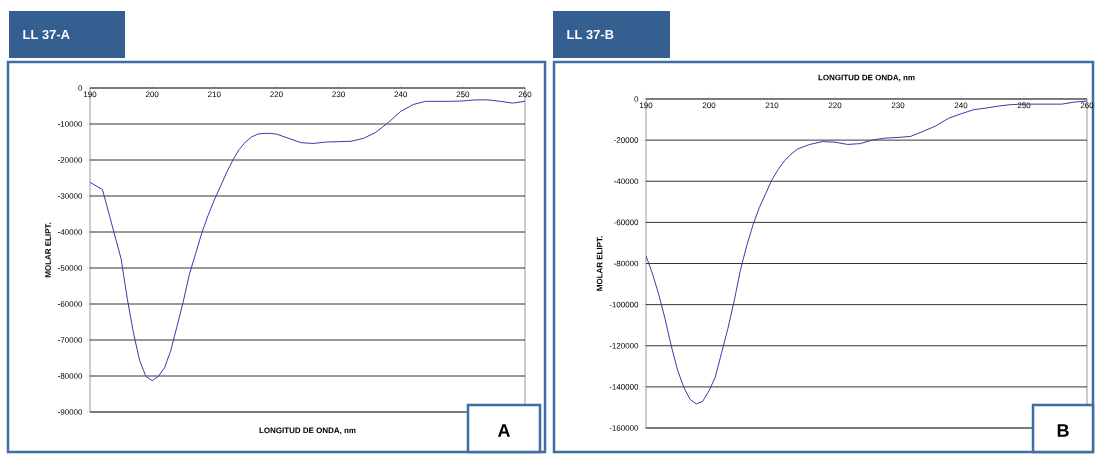  What do you see at coordinates (1063, 430) in the screenshot?
I see `annotation: B` at bounding box center [1063, 430].